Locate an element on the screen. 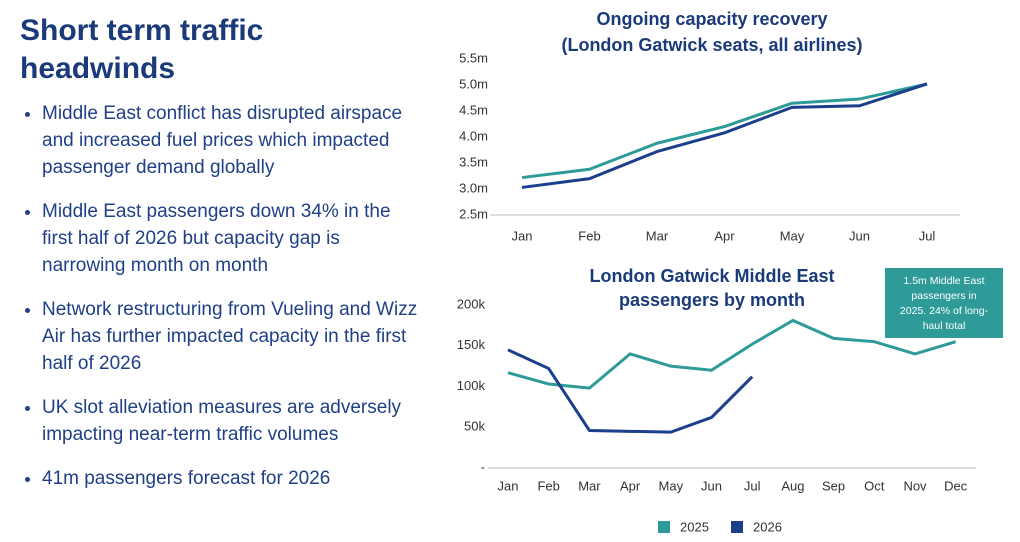 This screenshot has height=542, width=1020. x-tick-label: Nov is located at coordinates (915, 485).